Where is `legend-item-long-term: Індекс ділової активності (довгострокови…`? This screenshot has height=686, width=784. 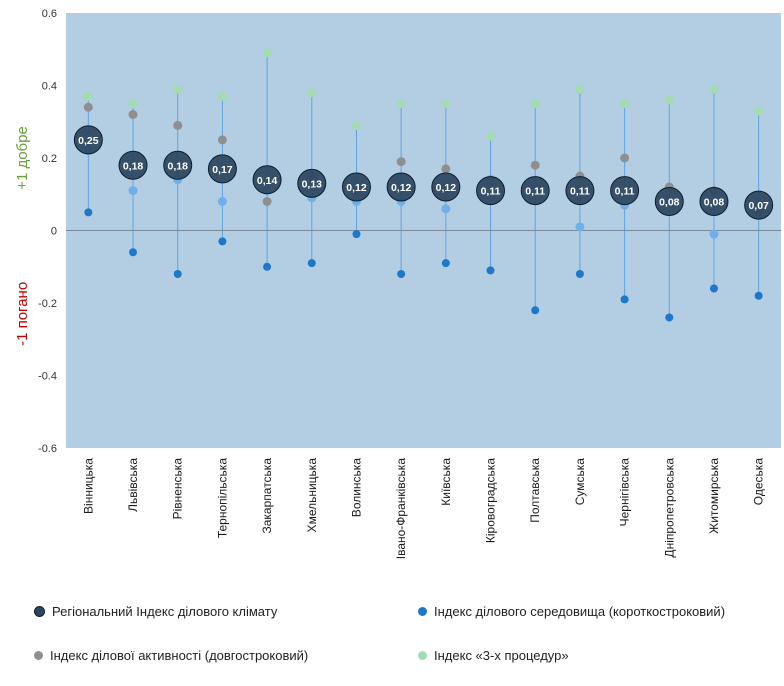
legend-item-long-term: Індекс ділової активності (довгострокови… is located at coordinates (171, 655).